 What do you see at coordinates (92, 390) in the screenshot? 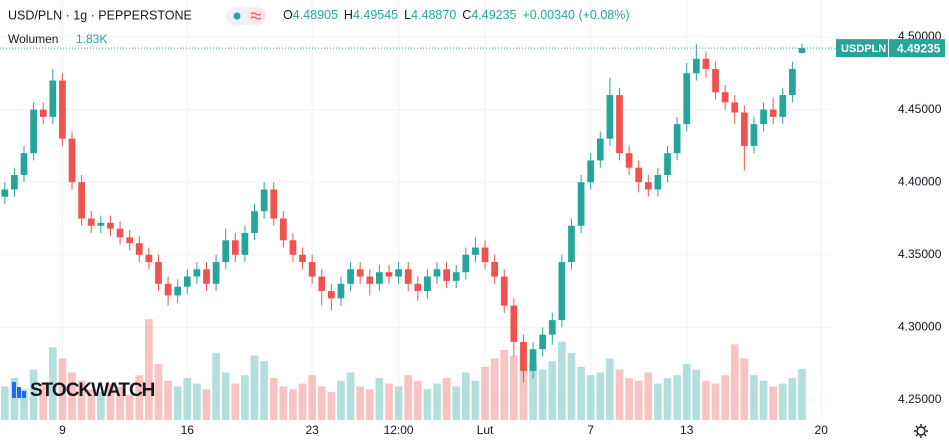
I see `watermark-text: STOCKWATCH` at bounding box center [92, 390].